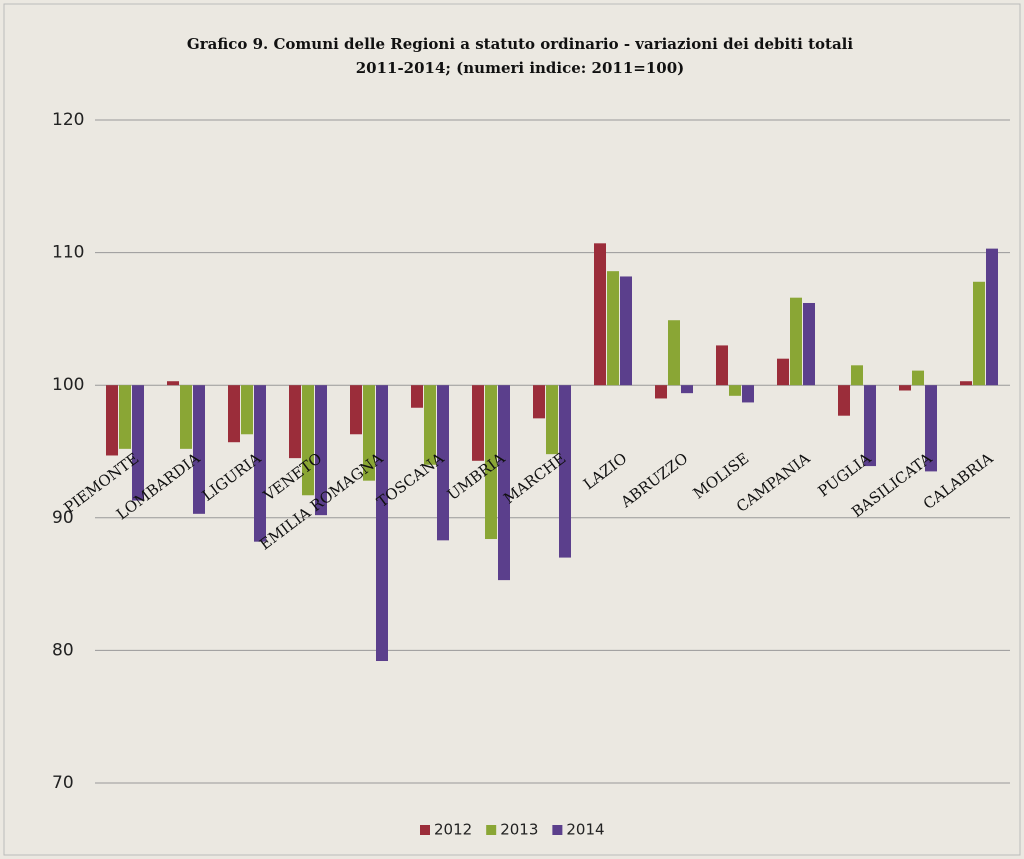 The width and height of the screenshot is (1024, 859). Describe the element at coordinates (63, 518) in the screenshot. I see `y-tick-label: 90` at that location.